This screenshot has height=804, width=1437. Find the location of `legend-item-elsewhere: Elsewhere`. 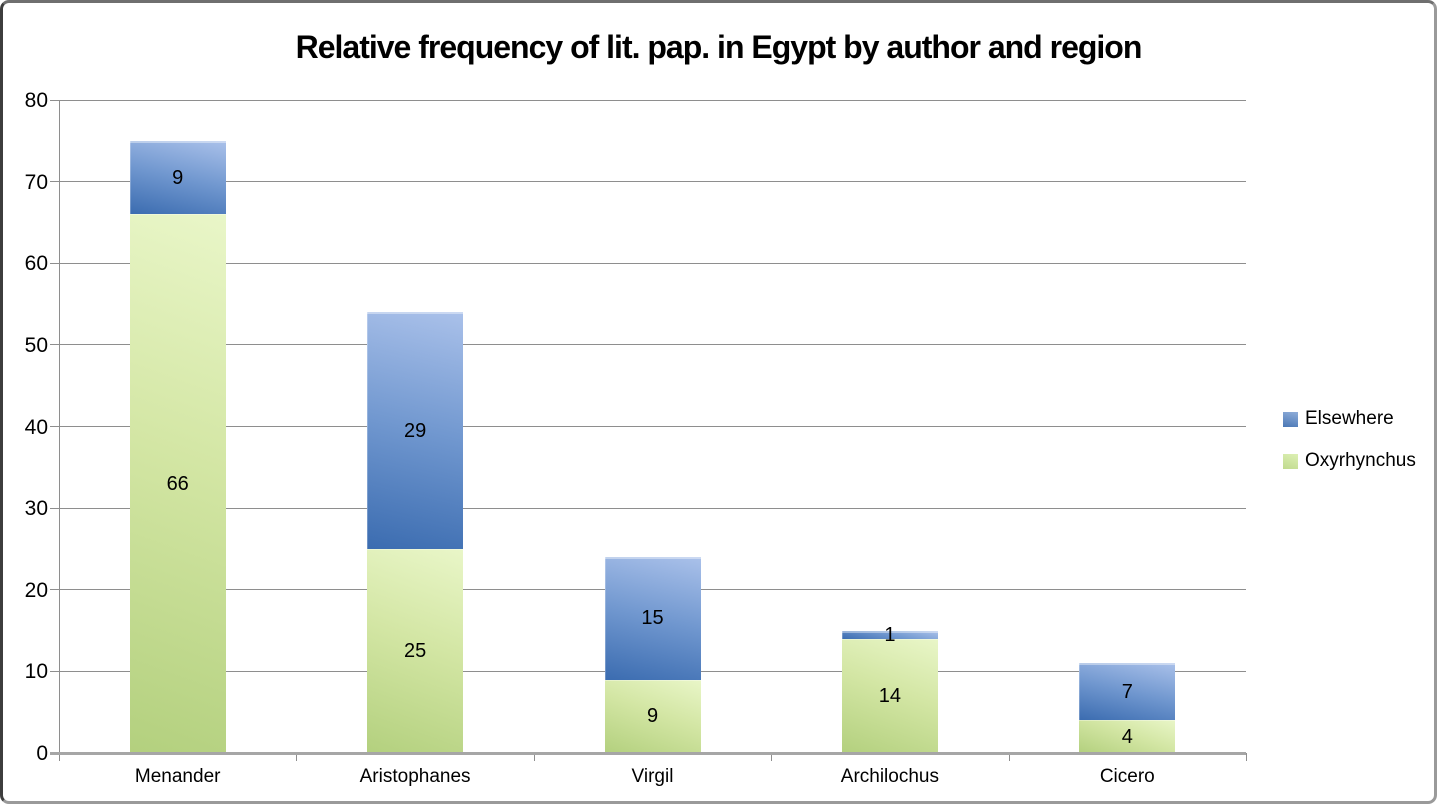

legend-item-elsewhere: Elsewhere is located at coordinates (1349, 418).